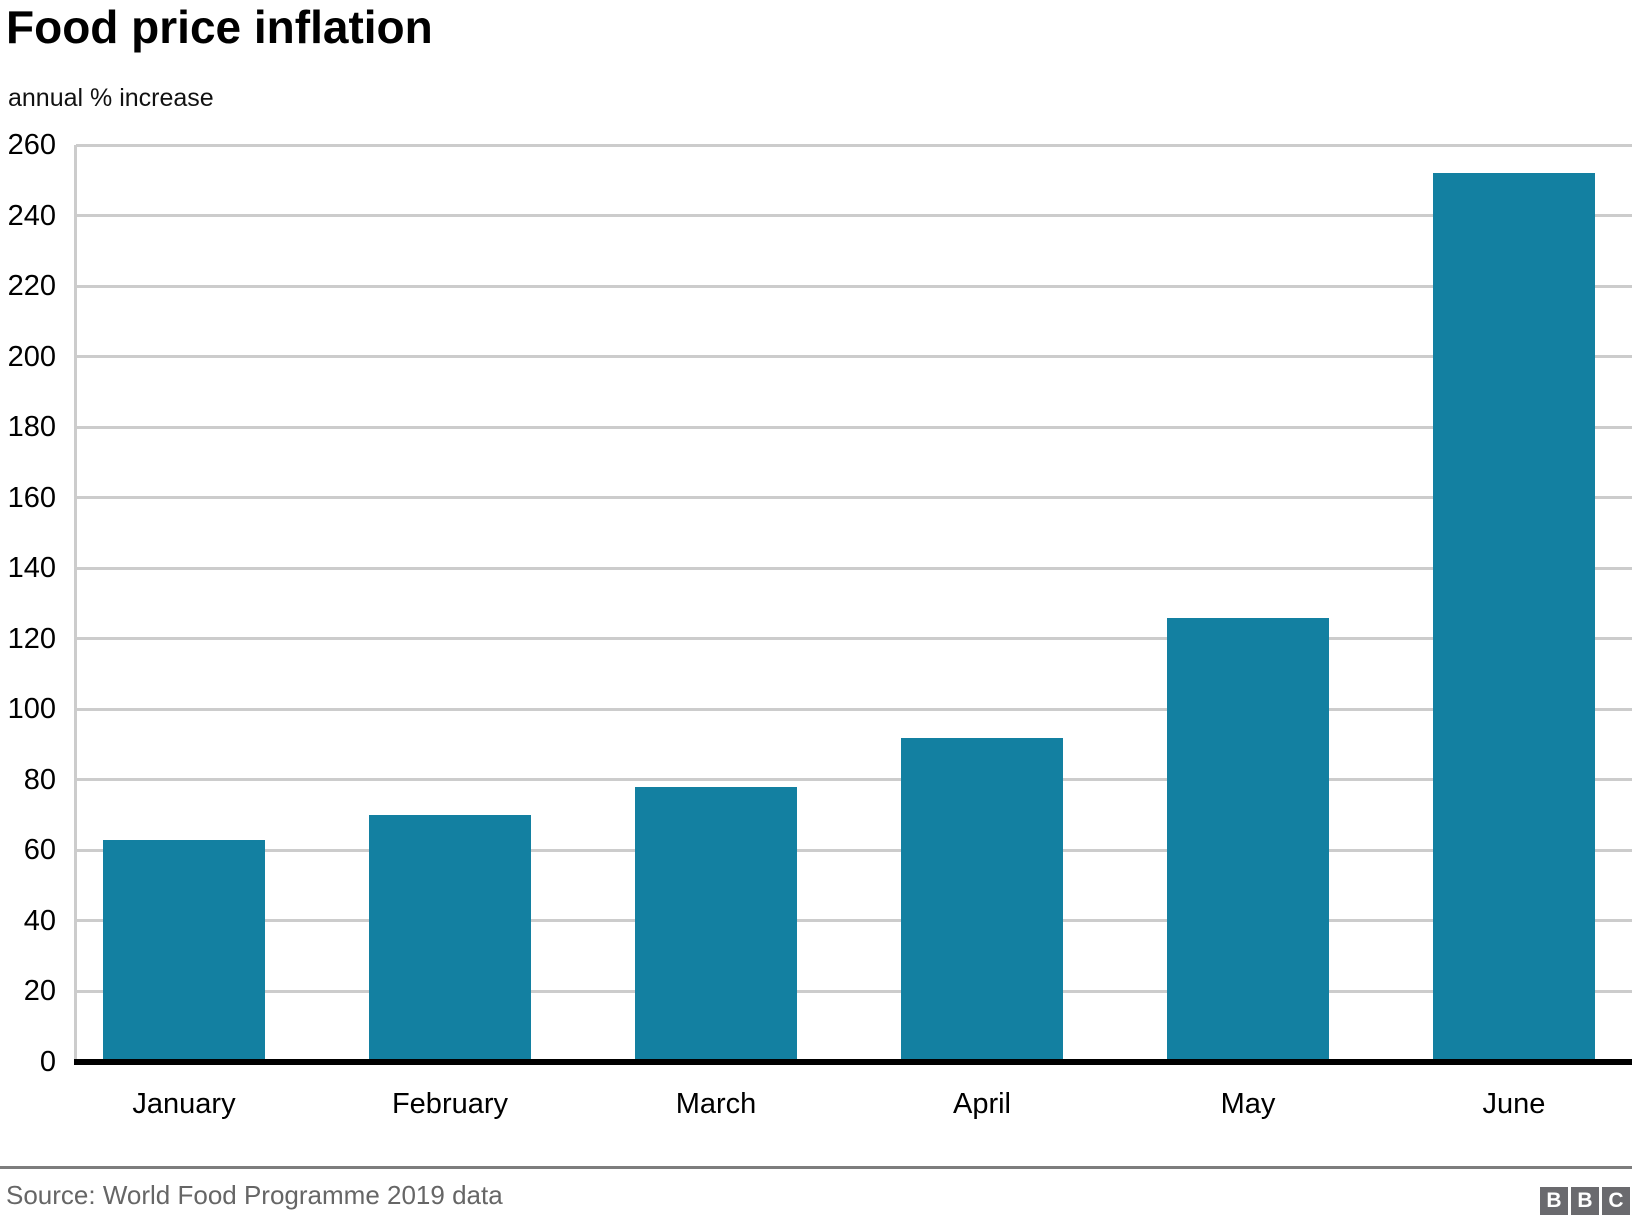 The height and width of the screenshot is (1224, 1632). What do you see at coordinates (39, 920) in the screenshot?
I see `y-tick-label-40: 40` at bounding box center [39, 920].